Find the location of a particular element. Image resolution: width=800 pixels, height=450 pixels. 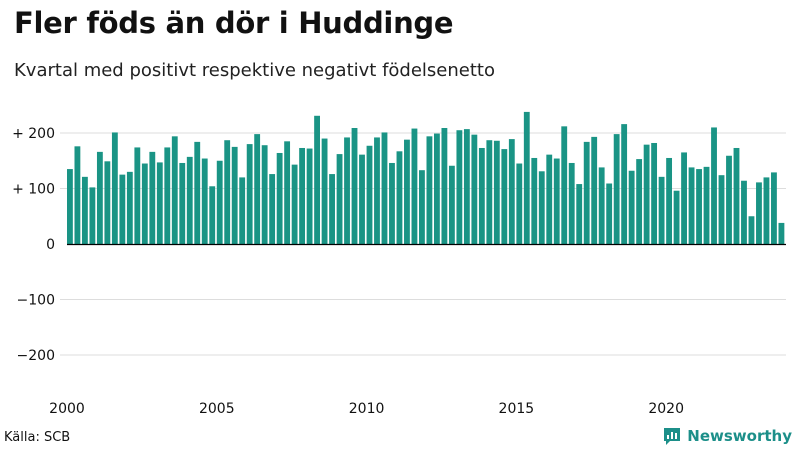

x-axis-ticks: 2000 2005 2010 2015 2020 is located at coordinates (366, 409).